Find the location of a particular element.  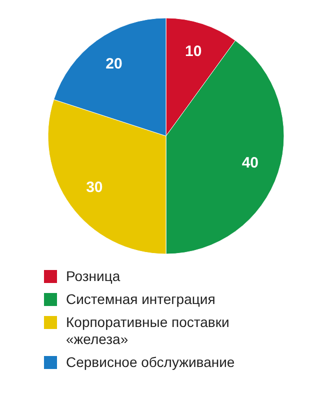

data-label: 40 is located at coordinates (250, 163).